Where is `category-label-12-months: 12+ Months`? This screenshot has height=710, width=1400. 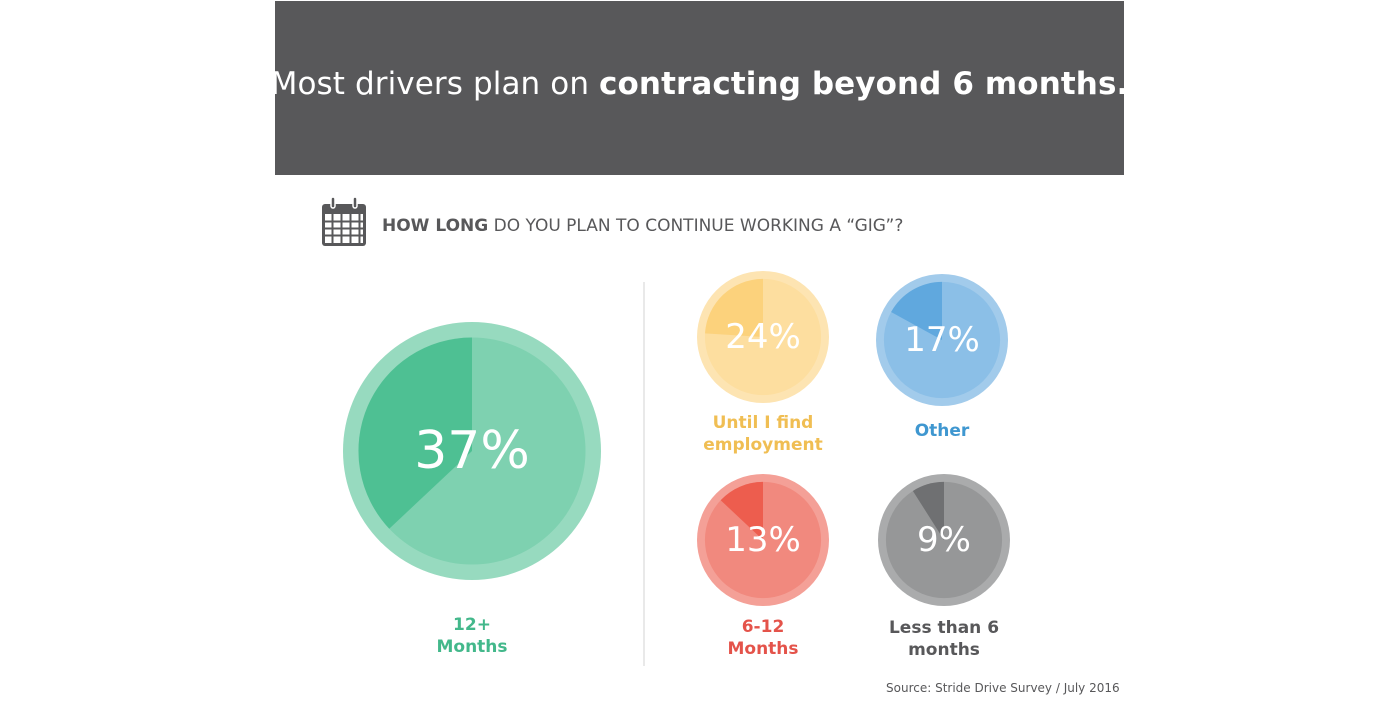
category-label-12-months: 12+ Months is located at coordinates (471, 636).